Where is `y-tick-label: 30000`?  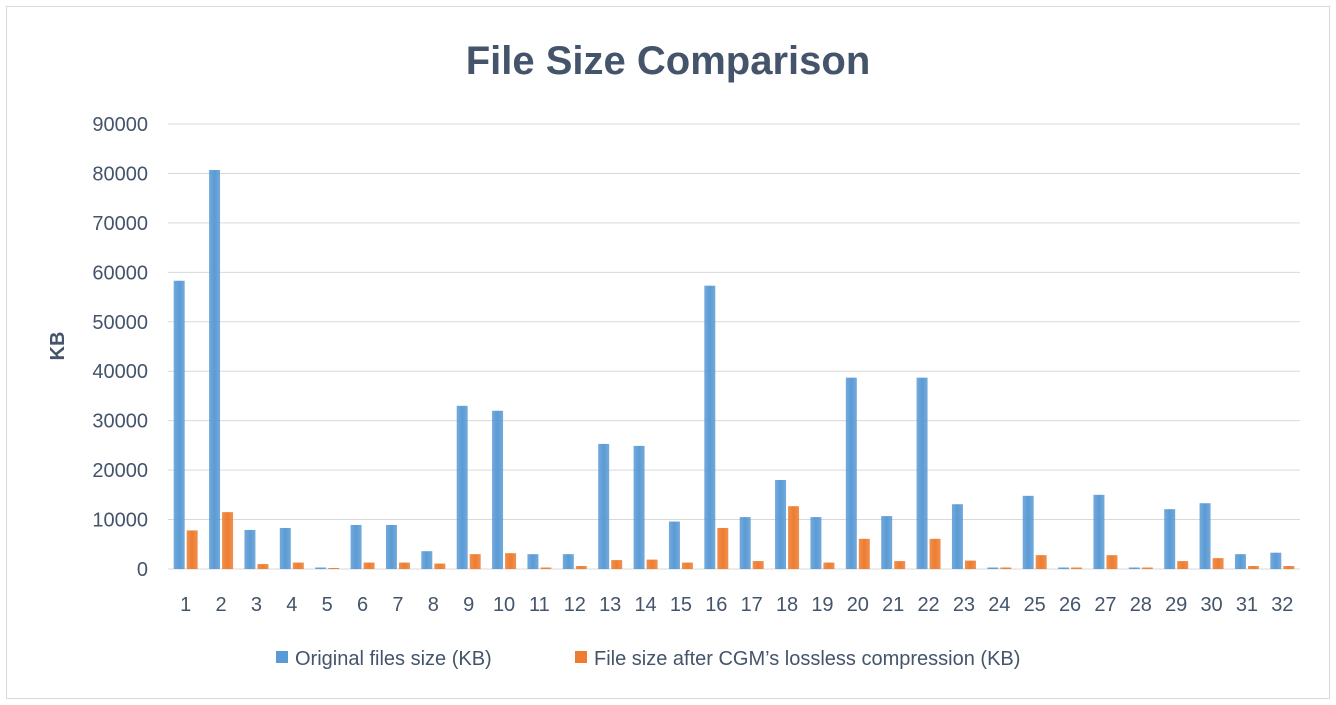 y-tick-label: 30000 is located at coordinates (120, 422).